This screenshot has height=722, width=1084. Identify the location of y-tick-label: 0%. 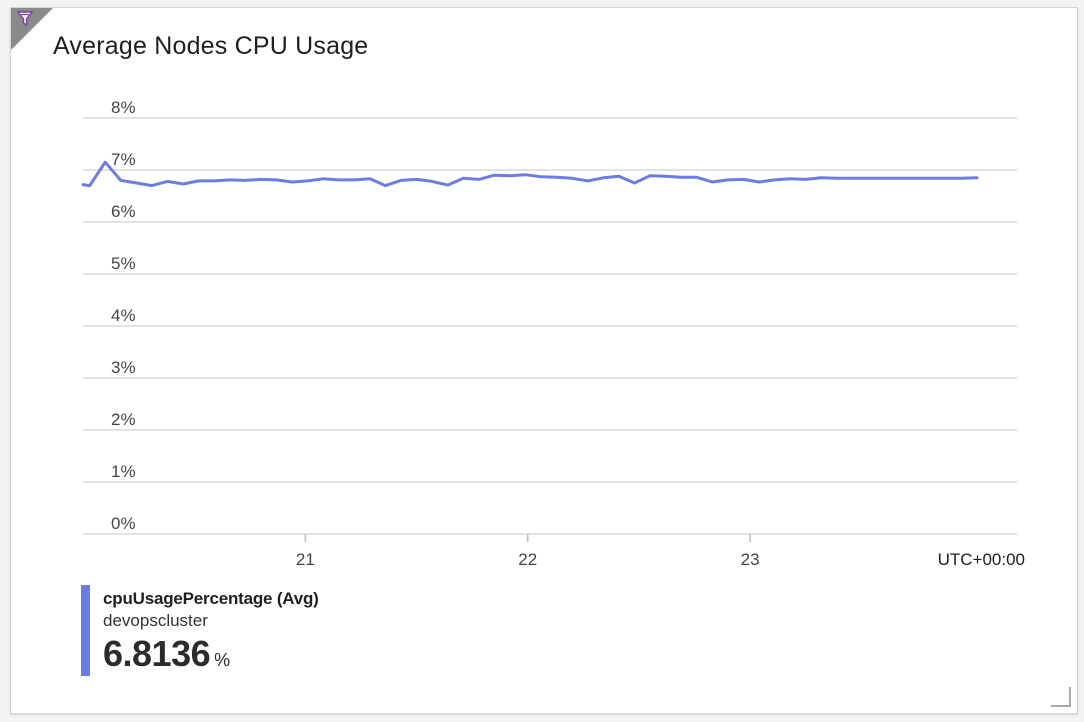
(123, 523).